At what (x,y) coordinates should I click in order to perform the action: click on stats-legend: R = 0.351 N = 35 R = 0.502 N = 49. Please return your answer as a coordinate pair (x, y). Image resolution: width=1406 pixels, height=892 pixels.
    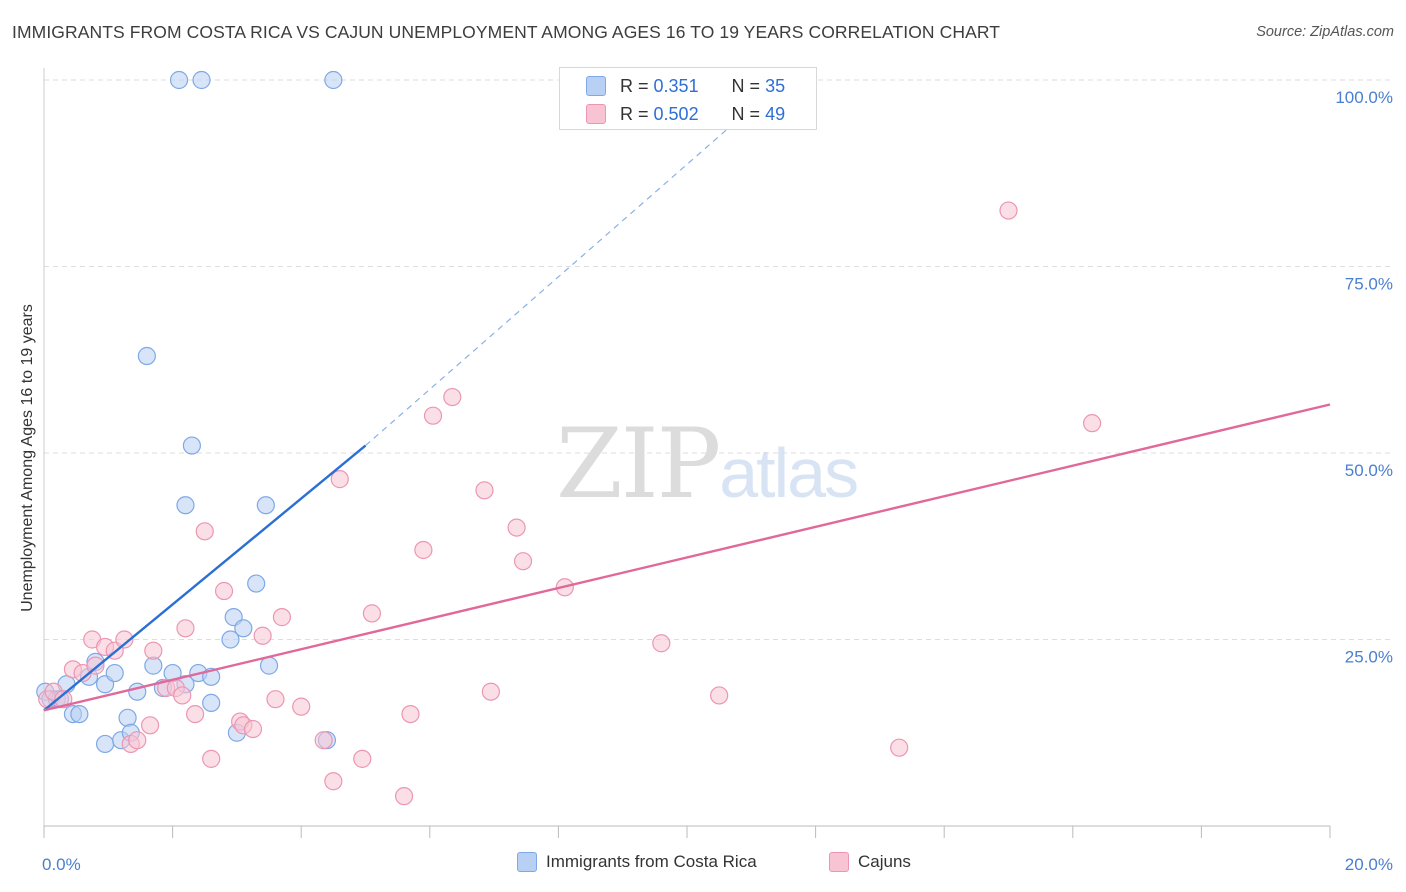
    Looking at the image, I should click on (688, 98).